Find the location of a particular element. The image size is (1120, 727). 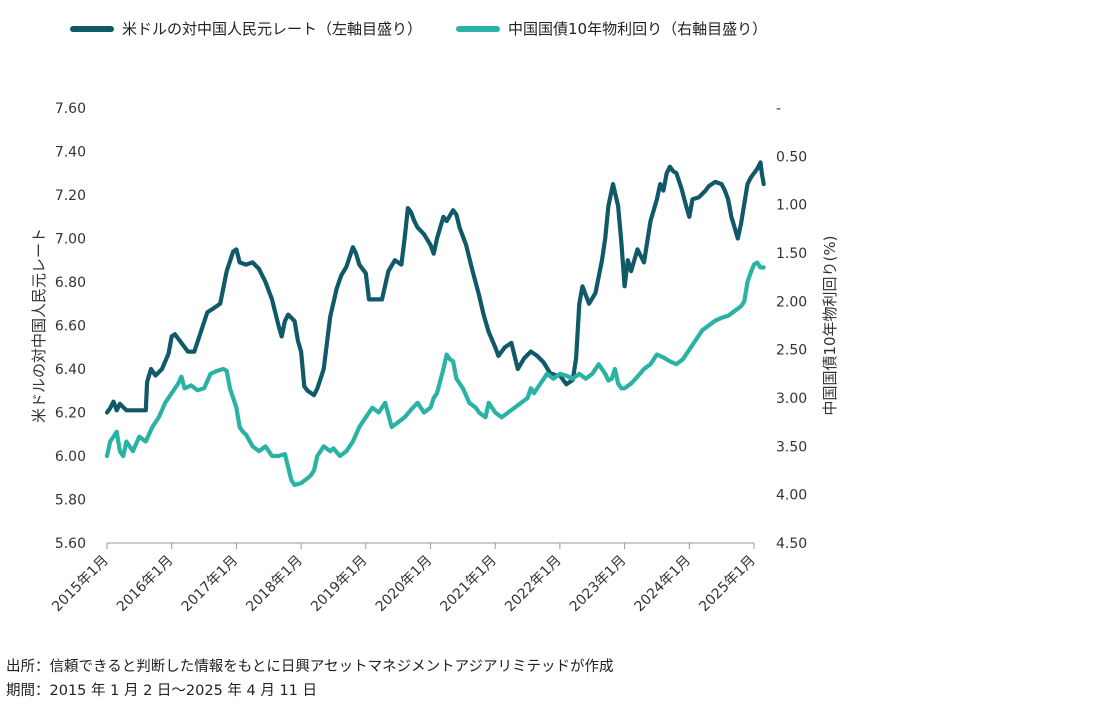

legend-label-cgb10y: 中国国債10年物利回り（右軸目盛り） is located at coordinates (638, 29).